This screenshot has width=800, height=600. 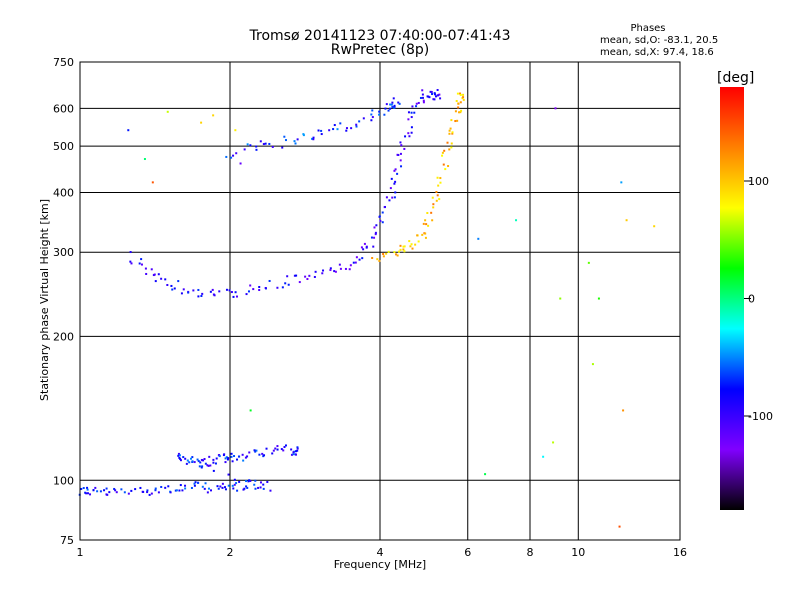 I want to click on colorbar-strip, so click(x=732, y=298).